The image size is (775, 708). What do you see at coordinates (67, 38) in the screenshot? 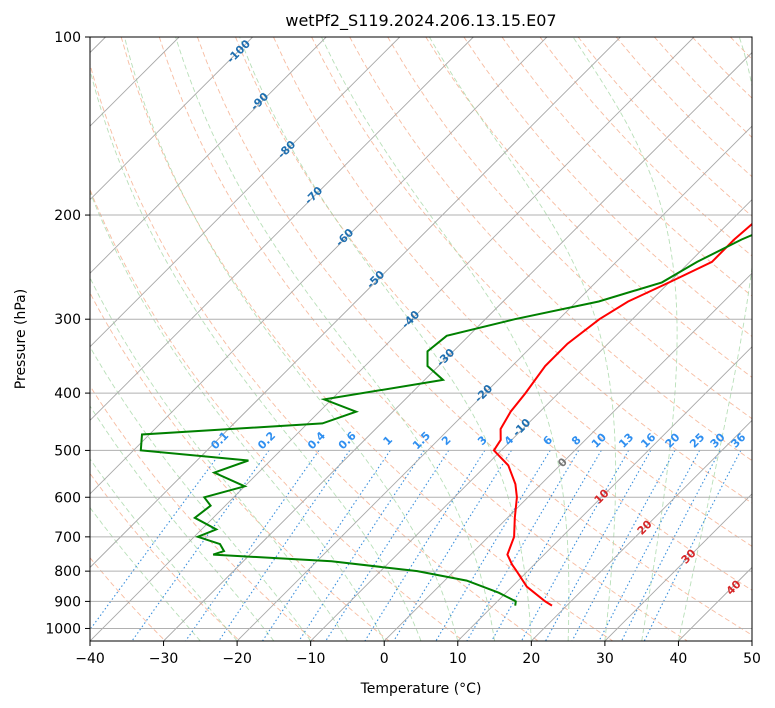
I see `y-tick-label: 100` at bounding box center [67, 38].